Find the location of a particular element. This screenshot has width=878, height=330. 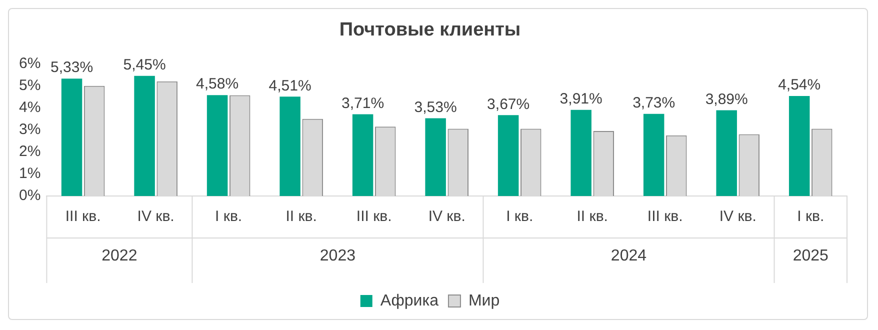

y-tick-label: 5% is located at coordinates (29, 85).